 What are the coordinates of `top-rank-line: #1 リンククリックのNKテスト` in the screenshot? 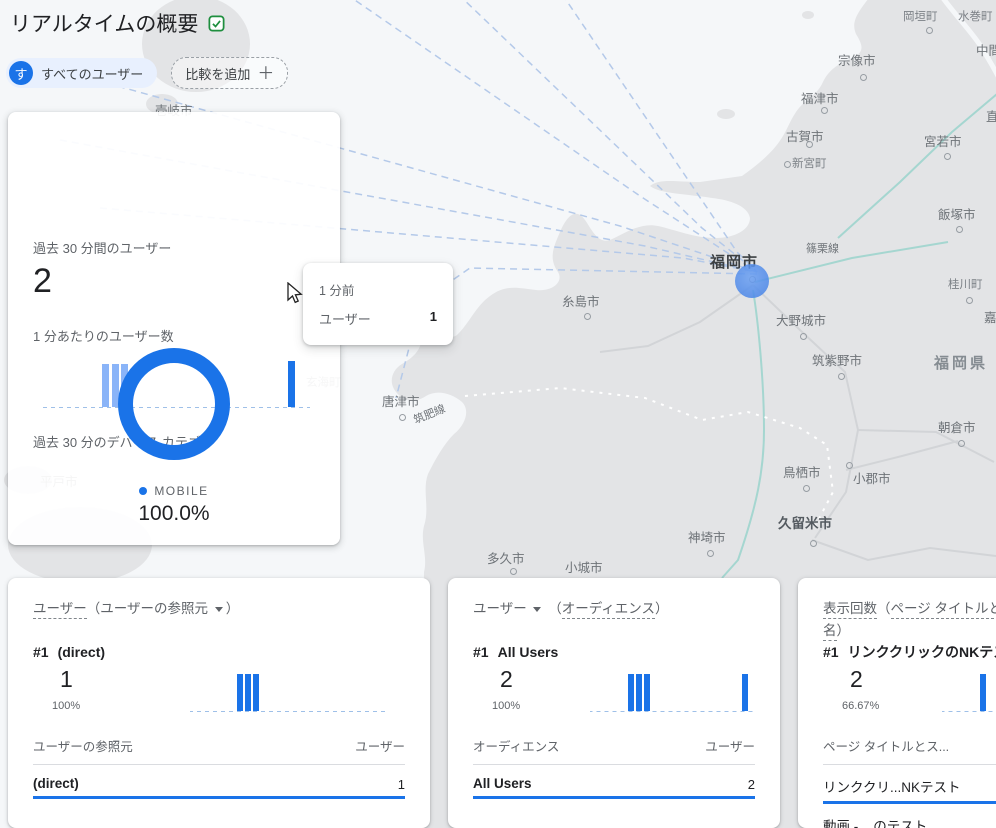 It's located at (909, 652).